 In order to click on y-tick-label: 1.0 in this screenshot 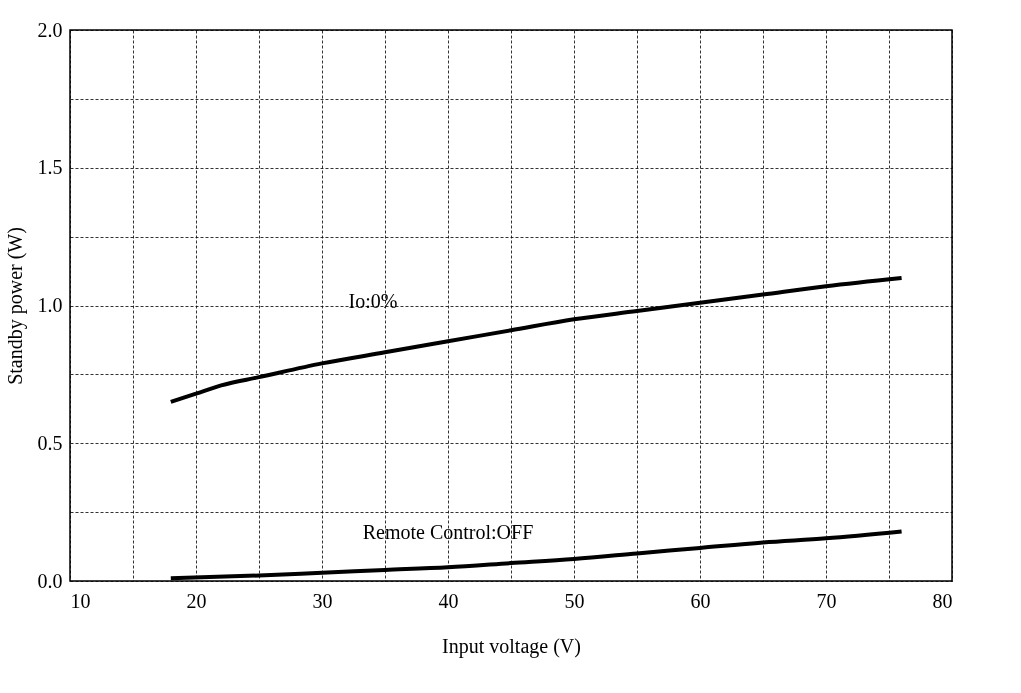, I will do `click(50, 305)`.